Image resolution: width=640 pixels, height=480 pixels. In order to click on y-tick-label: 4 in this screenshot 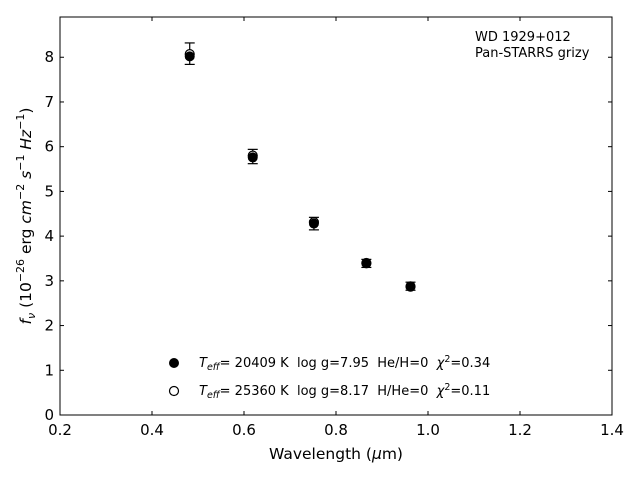, I will do `click(49, 236)`.